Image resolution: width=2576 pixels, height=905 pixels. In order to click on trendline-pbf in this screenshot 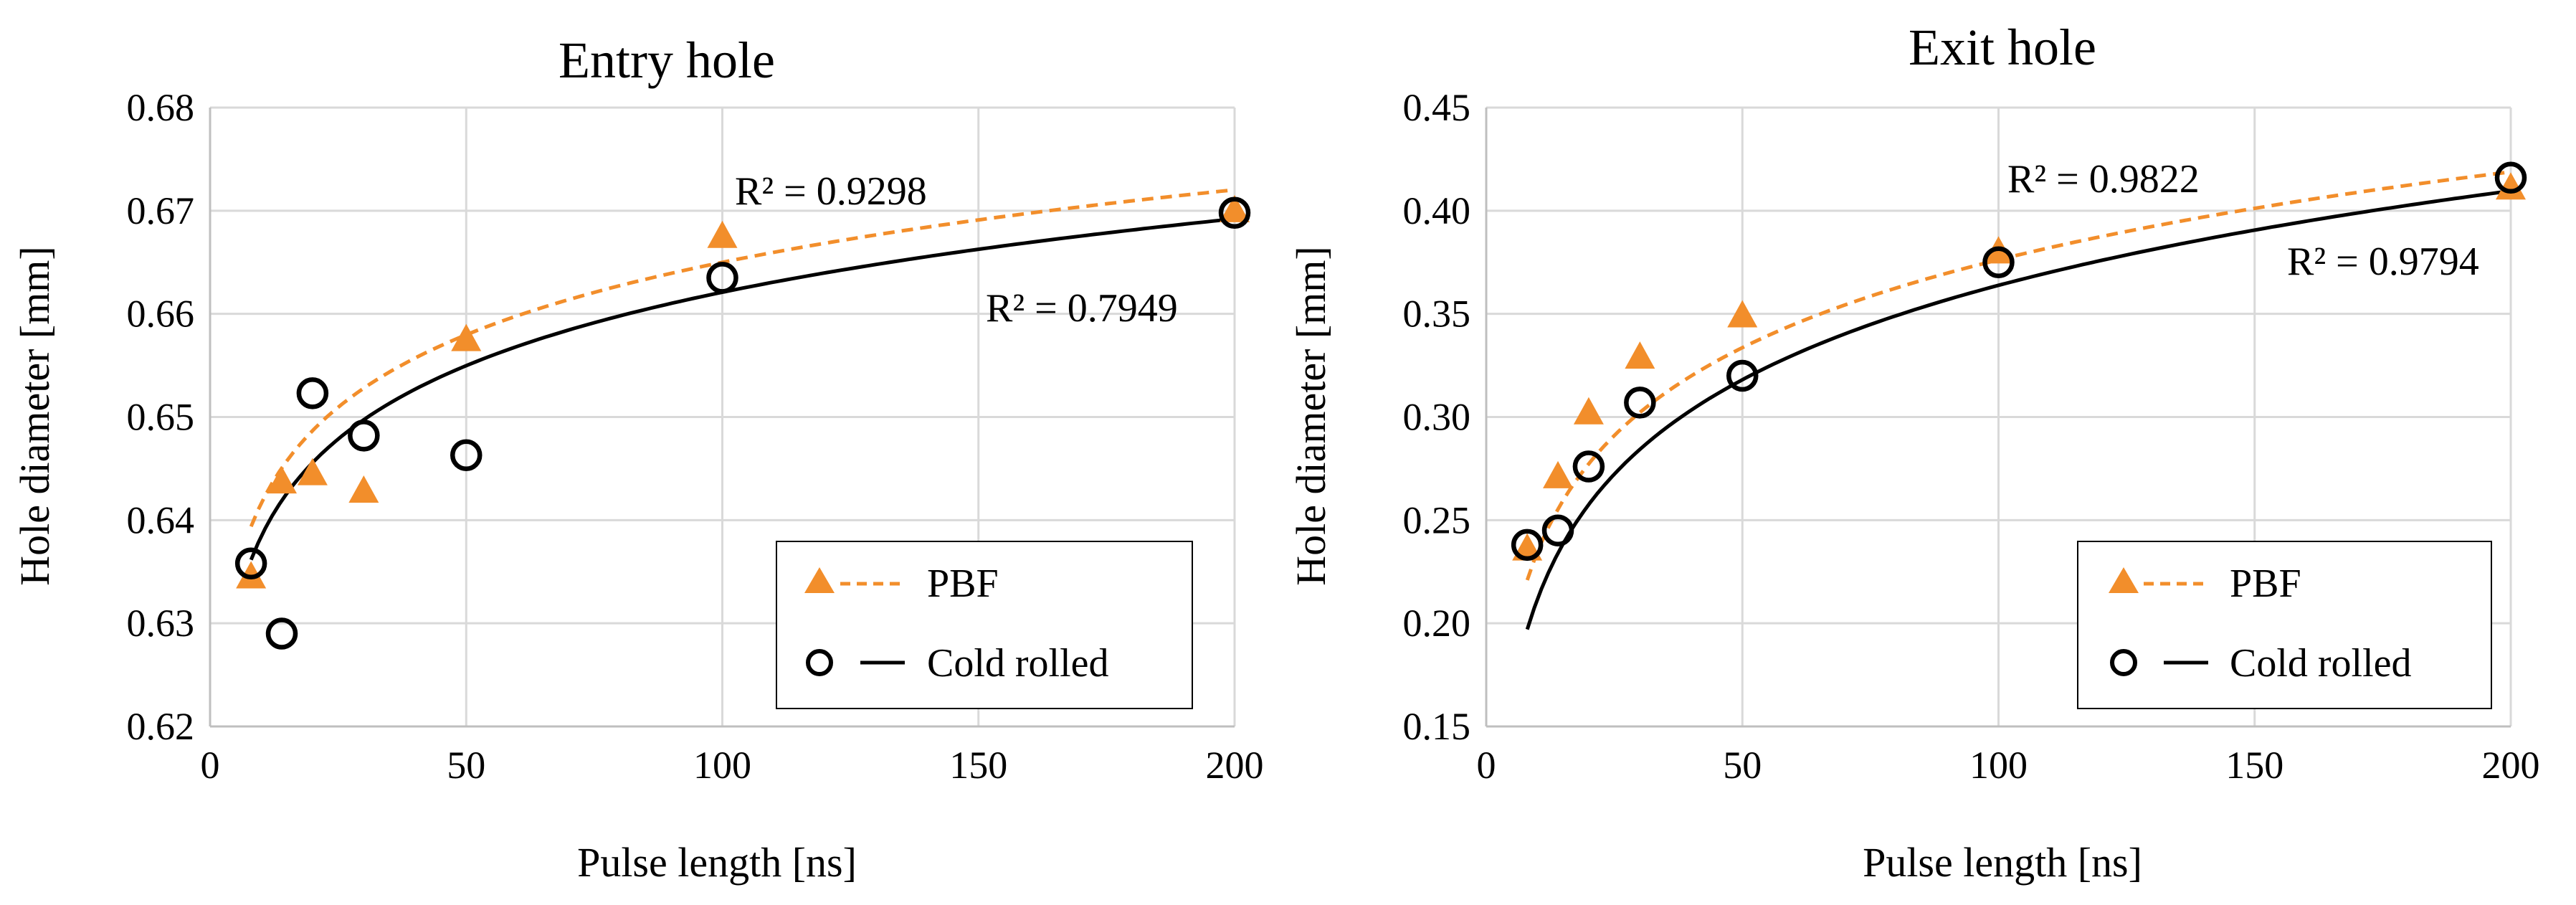, I will do `click(742, 358)`.